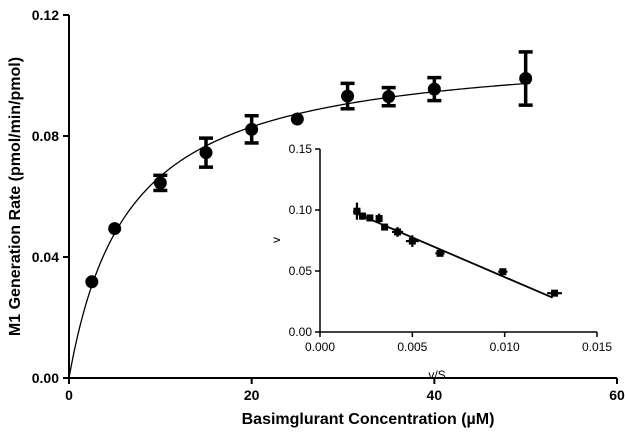 The width and height of the screenshot is (625, 432). I want to click on inset-x-axis-title: v/S, so click(436, 375).